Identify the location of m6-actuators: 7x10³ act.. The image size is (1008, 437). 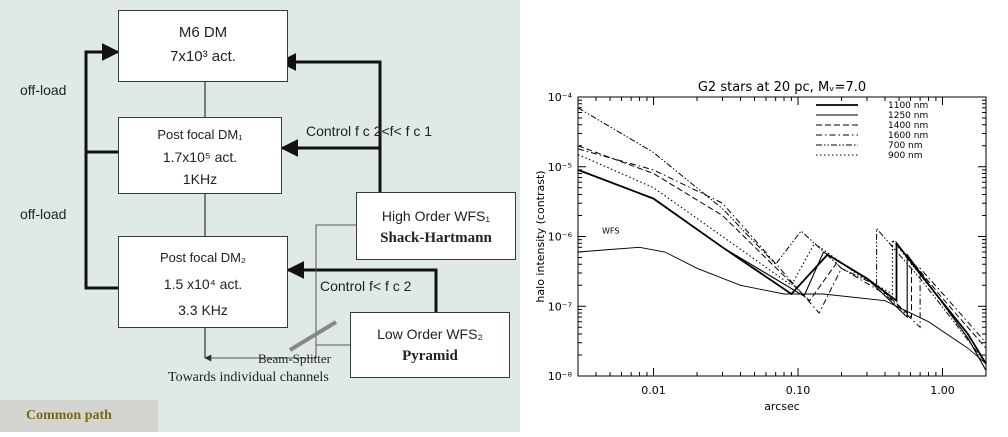
(203, 56).